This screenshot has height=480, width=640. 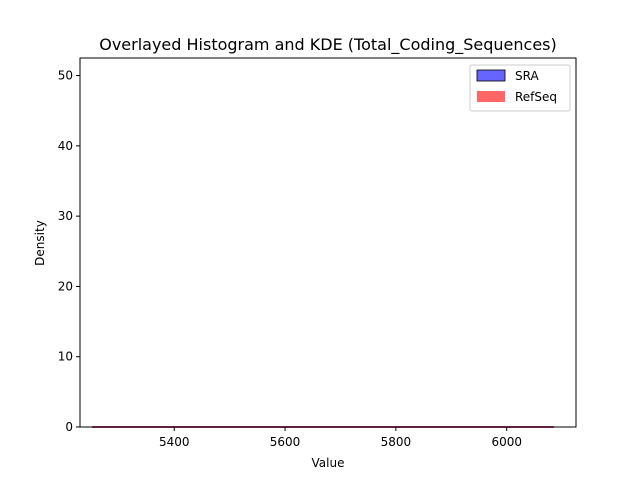 What do you see at coordinates (491, 75) in the screenshot?
I see `legend-swatch-sra` at bounding box center [491, 75].